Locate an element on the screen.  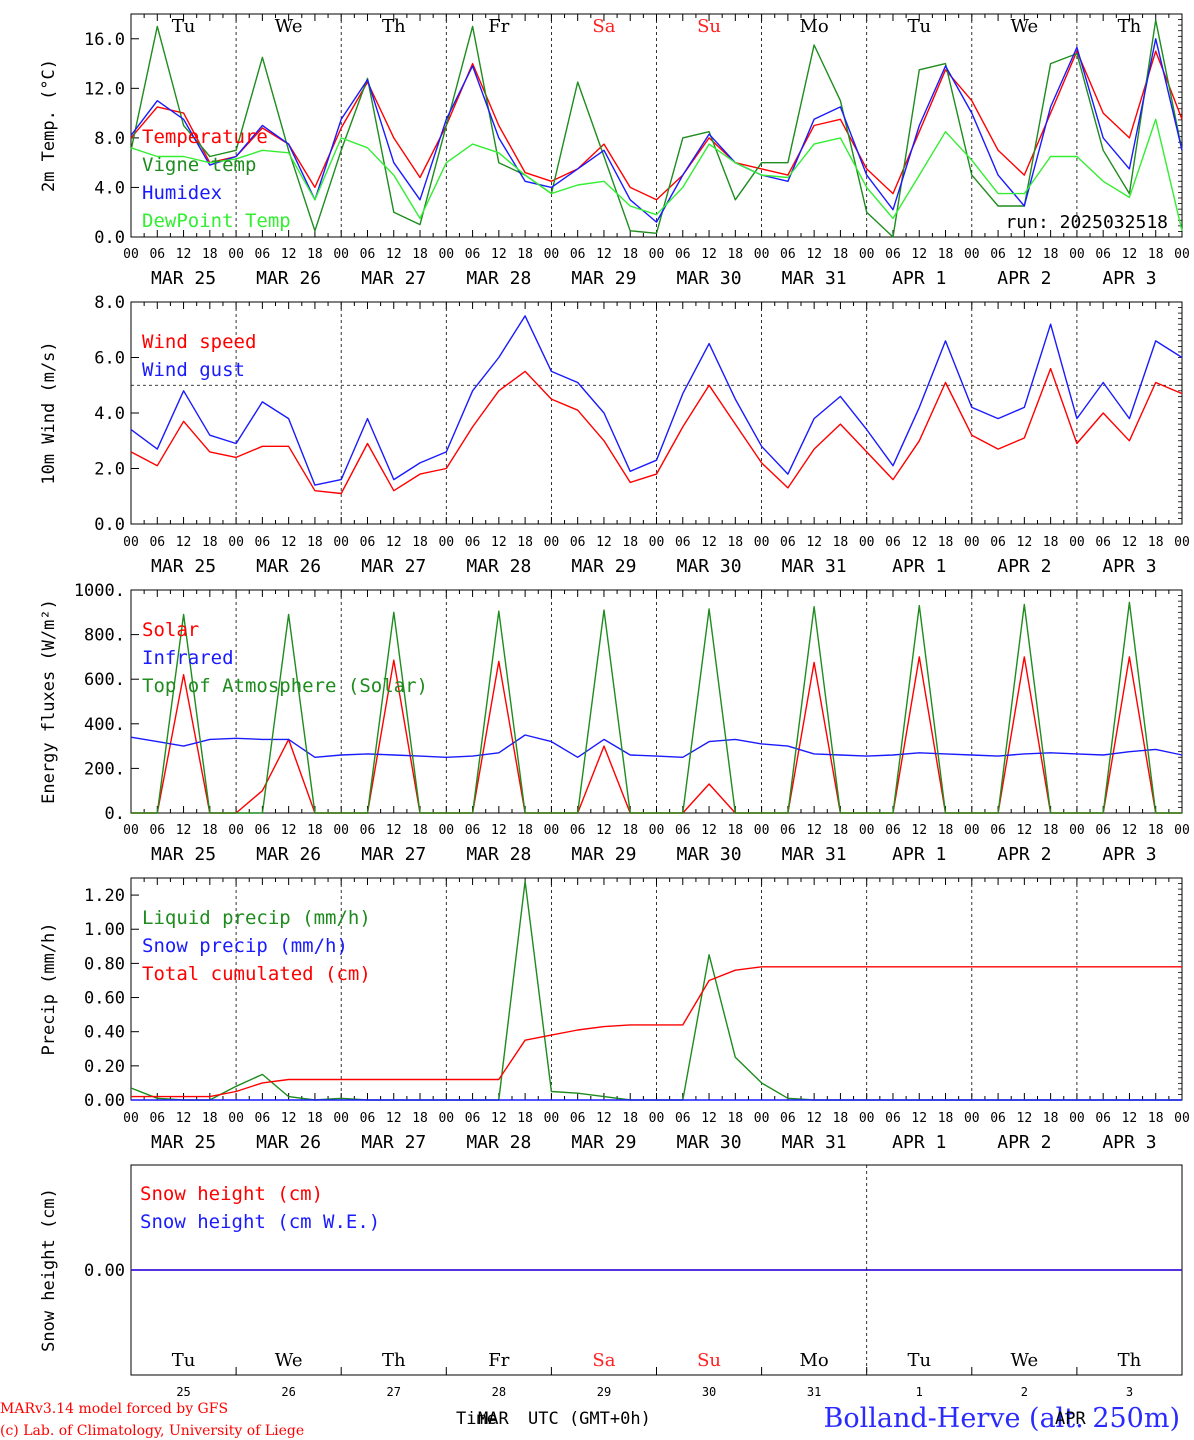
snow-weekday-label: We is located at coordinates (1025, 1360).